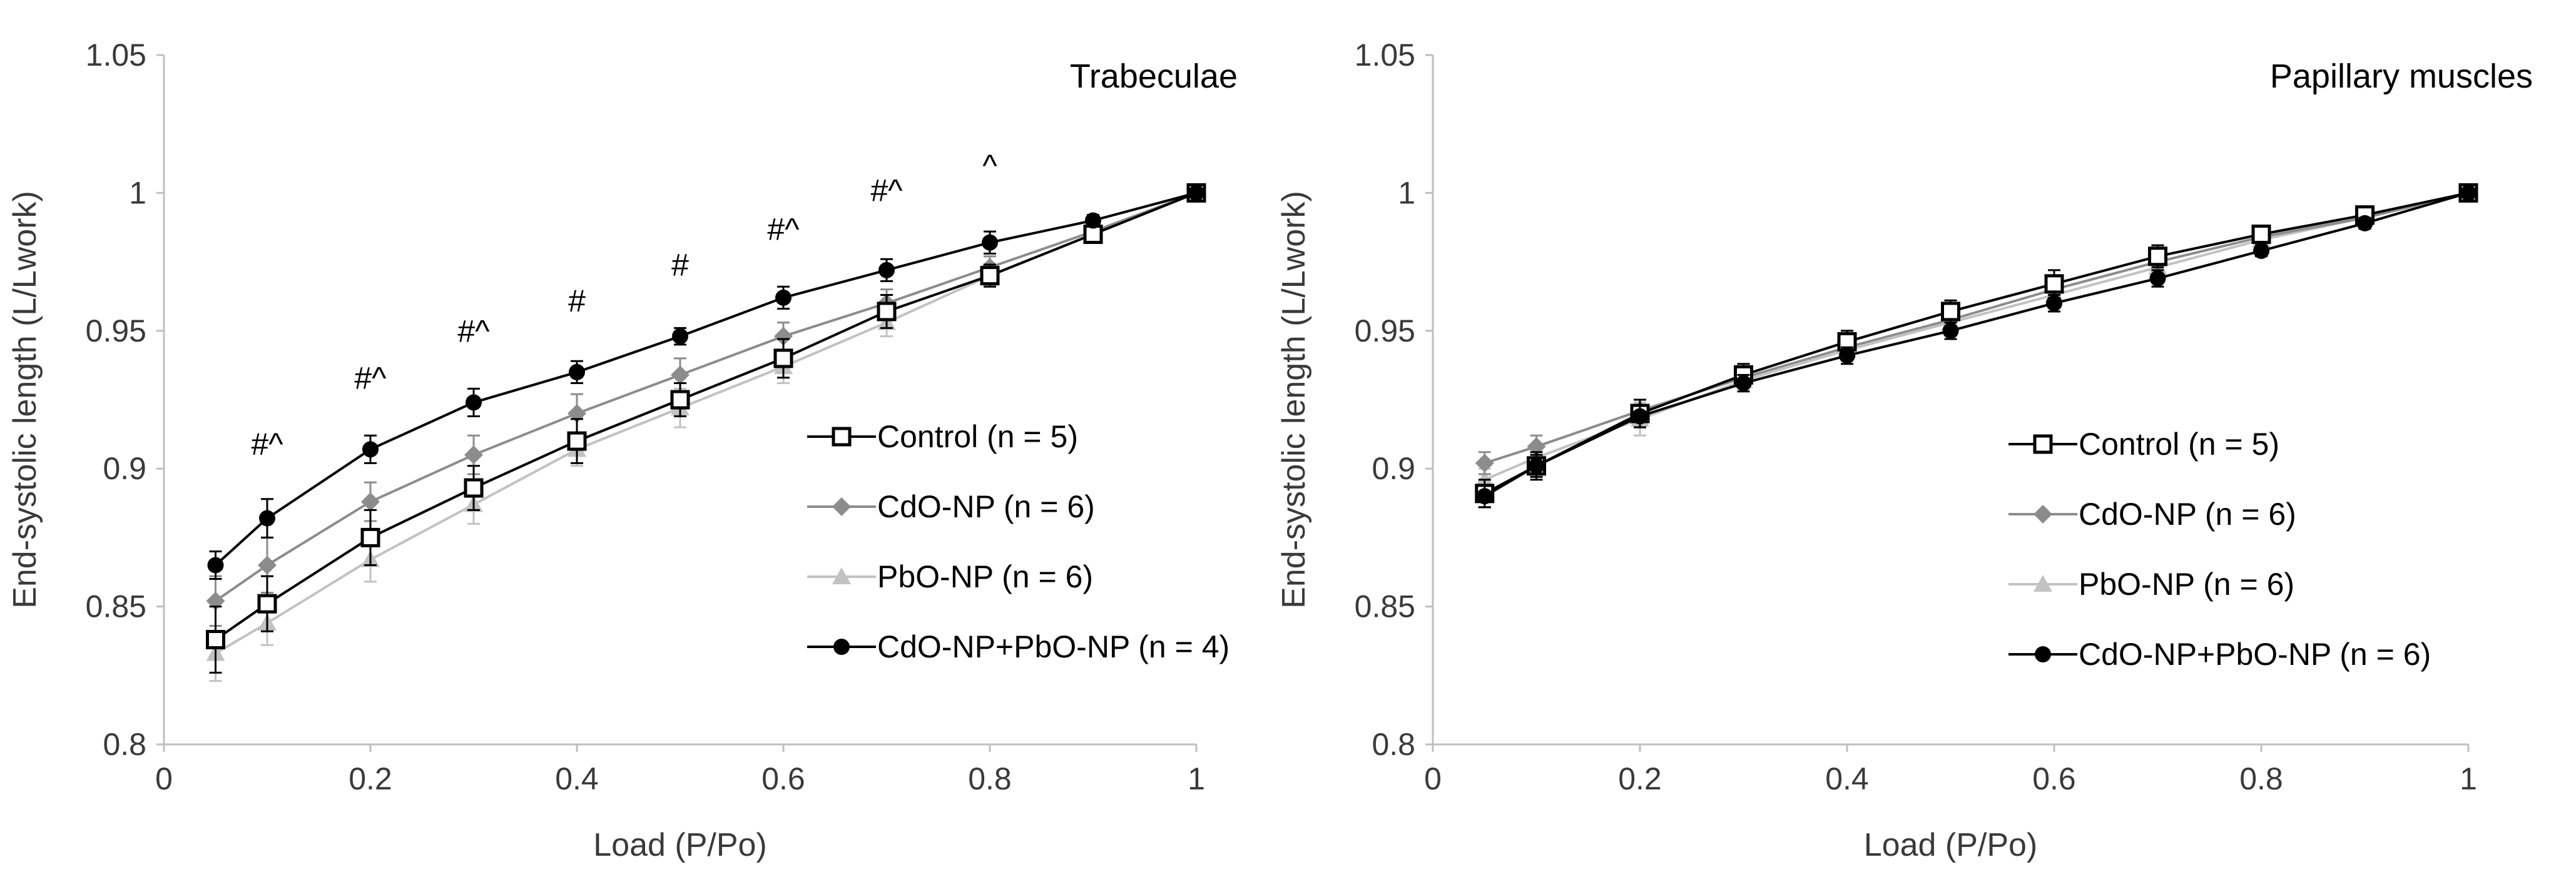 The width and height of the screenshot is (2576, 877). Describe the element at coordinates (2255, 654) in the screenshot. I see `legend-label: CdO-NP+PbO-NP (n = 6)` at that location.